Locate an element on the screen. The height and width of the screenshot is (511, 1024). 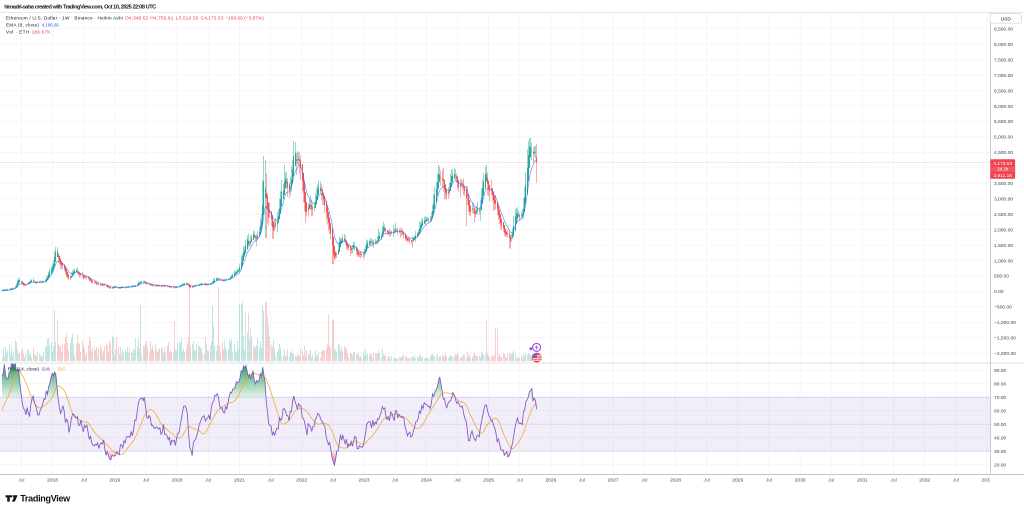
svg-text: 2,000.00 is located at coordinates (1003, 230).